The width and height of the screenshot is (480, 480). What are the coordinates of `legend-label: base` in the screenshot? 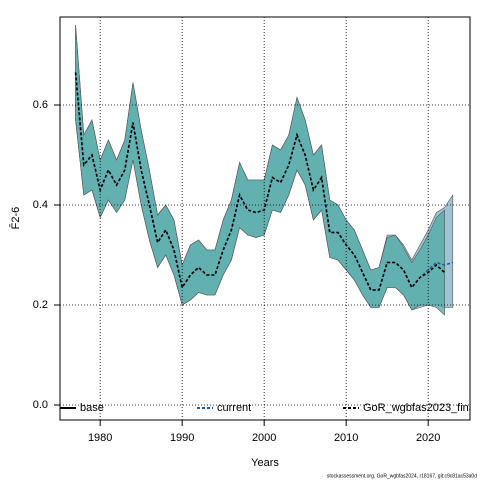 It's located at (92, 408).